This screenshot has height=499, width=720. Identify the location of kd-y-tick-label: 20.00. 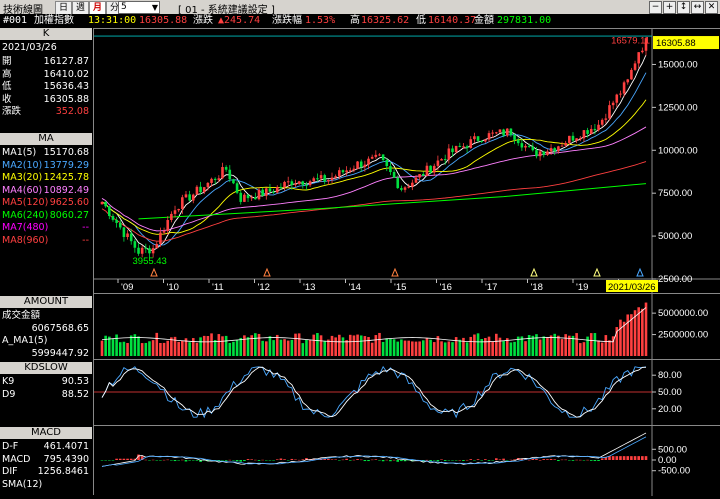
(670, 409).